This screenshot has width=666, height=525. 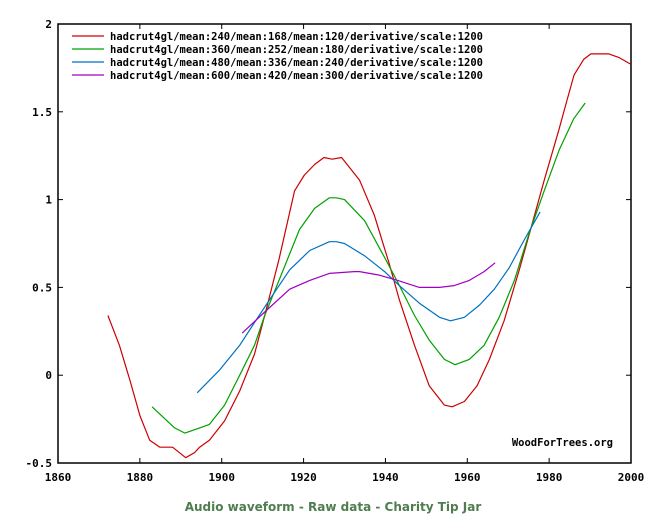 What do you see at coordinates (549, 477) in the screenshot?
I see `x-tick-label: 1980` at bounding box center [549, 477].